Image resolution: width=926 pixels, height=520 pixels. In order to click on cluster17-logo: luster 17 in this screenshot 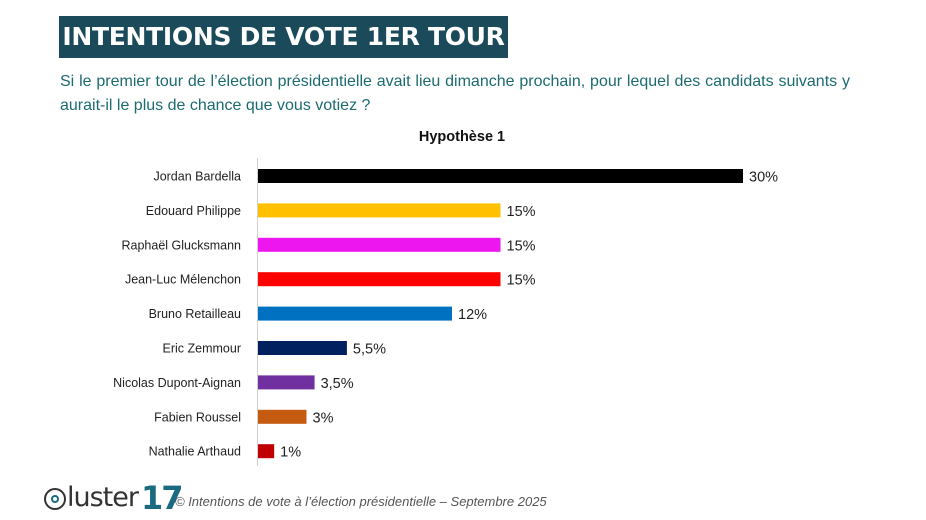, I will do `click(114, 497)`.